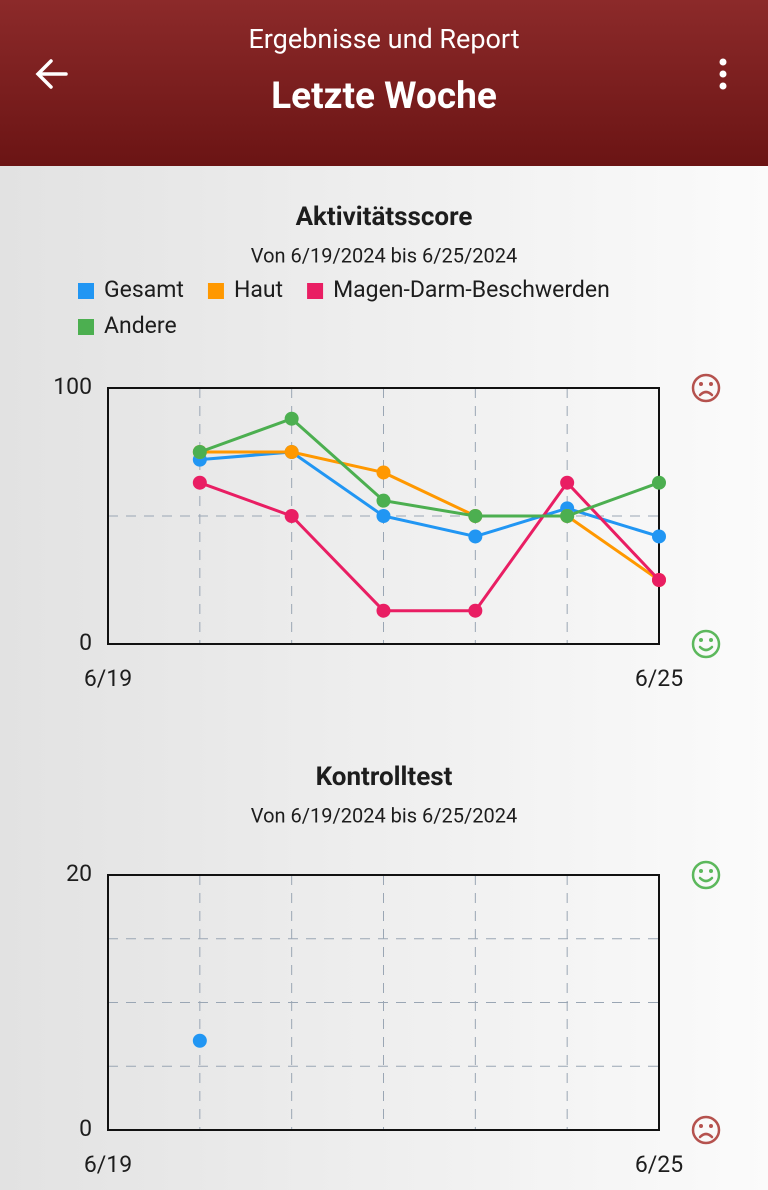 Image resolution: width=768 pixels, height=1190 pixels. Describe the element at coordinates (144, 289) in the screenshot. I see `legend-label: Gesamt` at that location.